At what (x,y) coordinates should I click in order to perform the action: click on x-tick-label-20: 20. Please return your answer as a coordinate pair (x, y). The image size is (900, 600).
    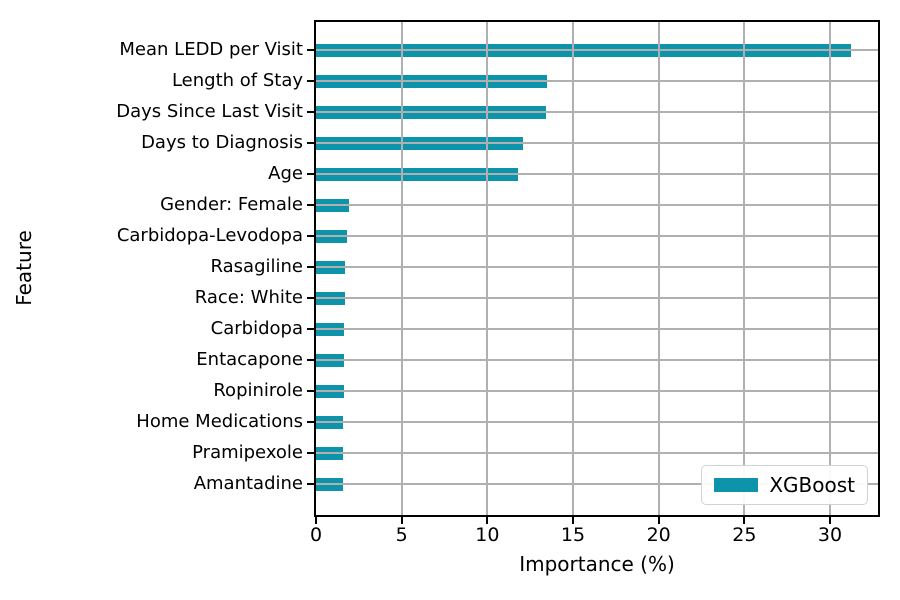
    Looking at the image, I should click on (658, 535).